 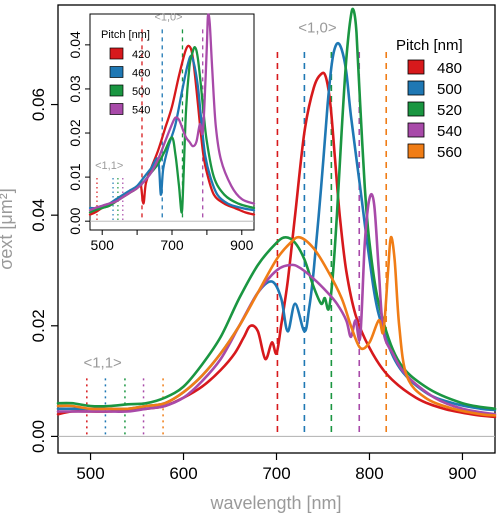 What do you see at coordinates (449, 89) in the screenshot?
I see `legend-label-500: 500` at bounding box center [449, 89].